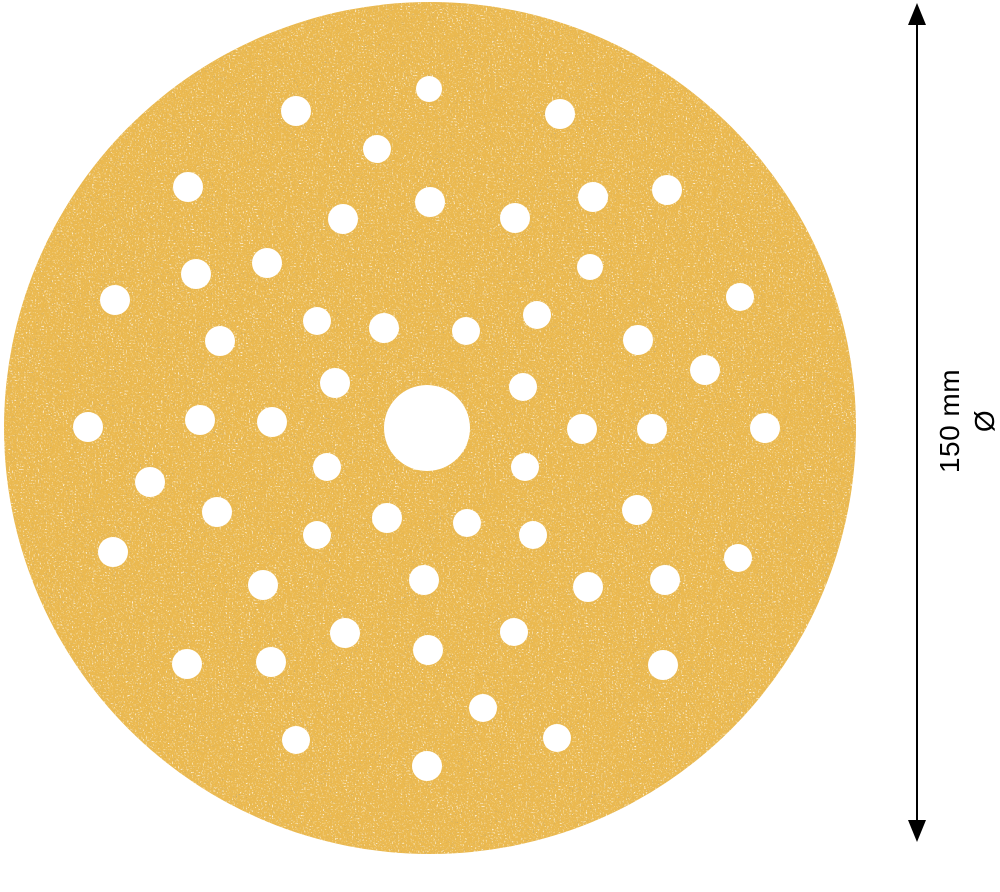 This screenshot has height=892, width=1000. I want to click on diameter-symbol: Ø, so click(984, 421).